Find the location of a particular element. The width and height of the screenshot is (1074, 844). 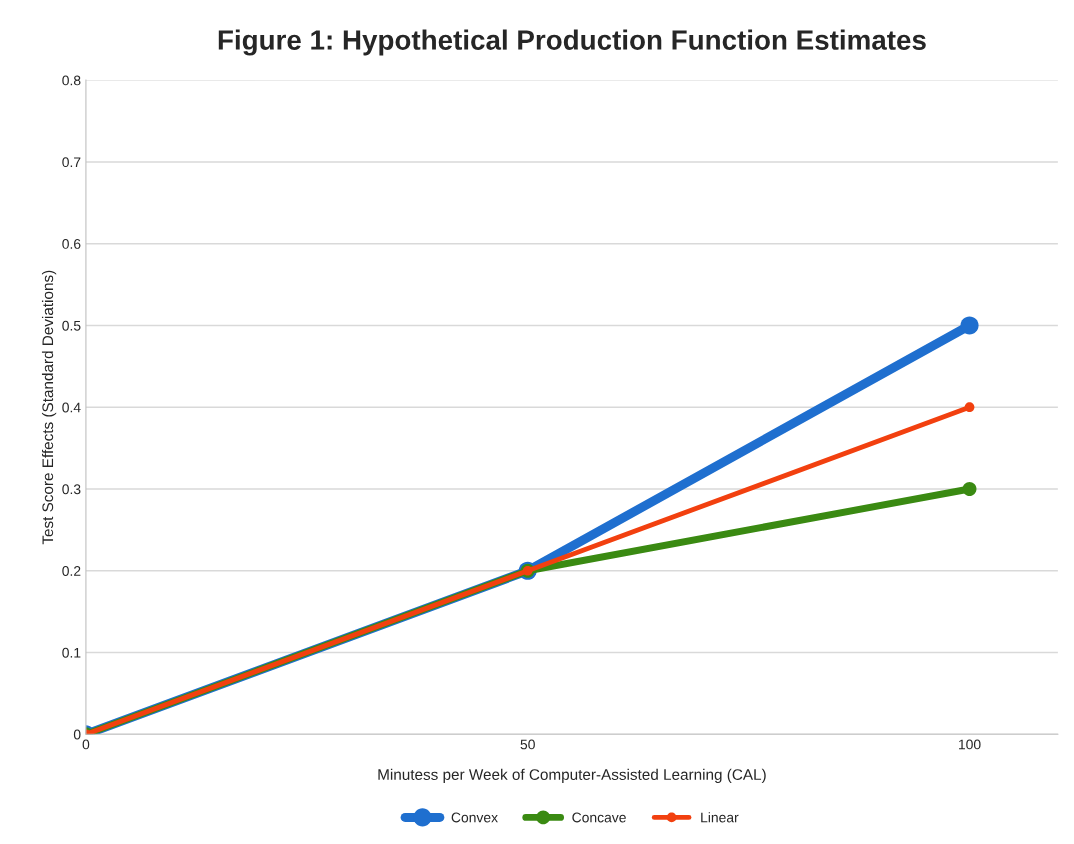

y-tick-label: 0.7 is located at coordinates (71, 162).